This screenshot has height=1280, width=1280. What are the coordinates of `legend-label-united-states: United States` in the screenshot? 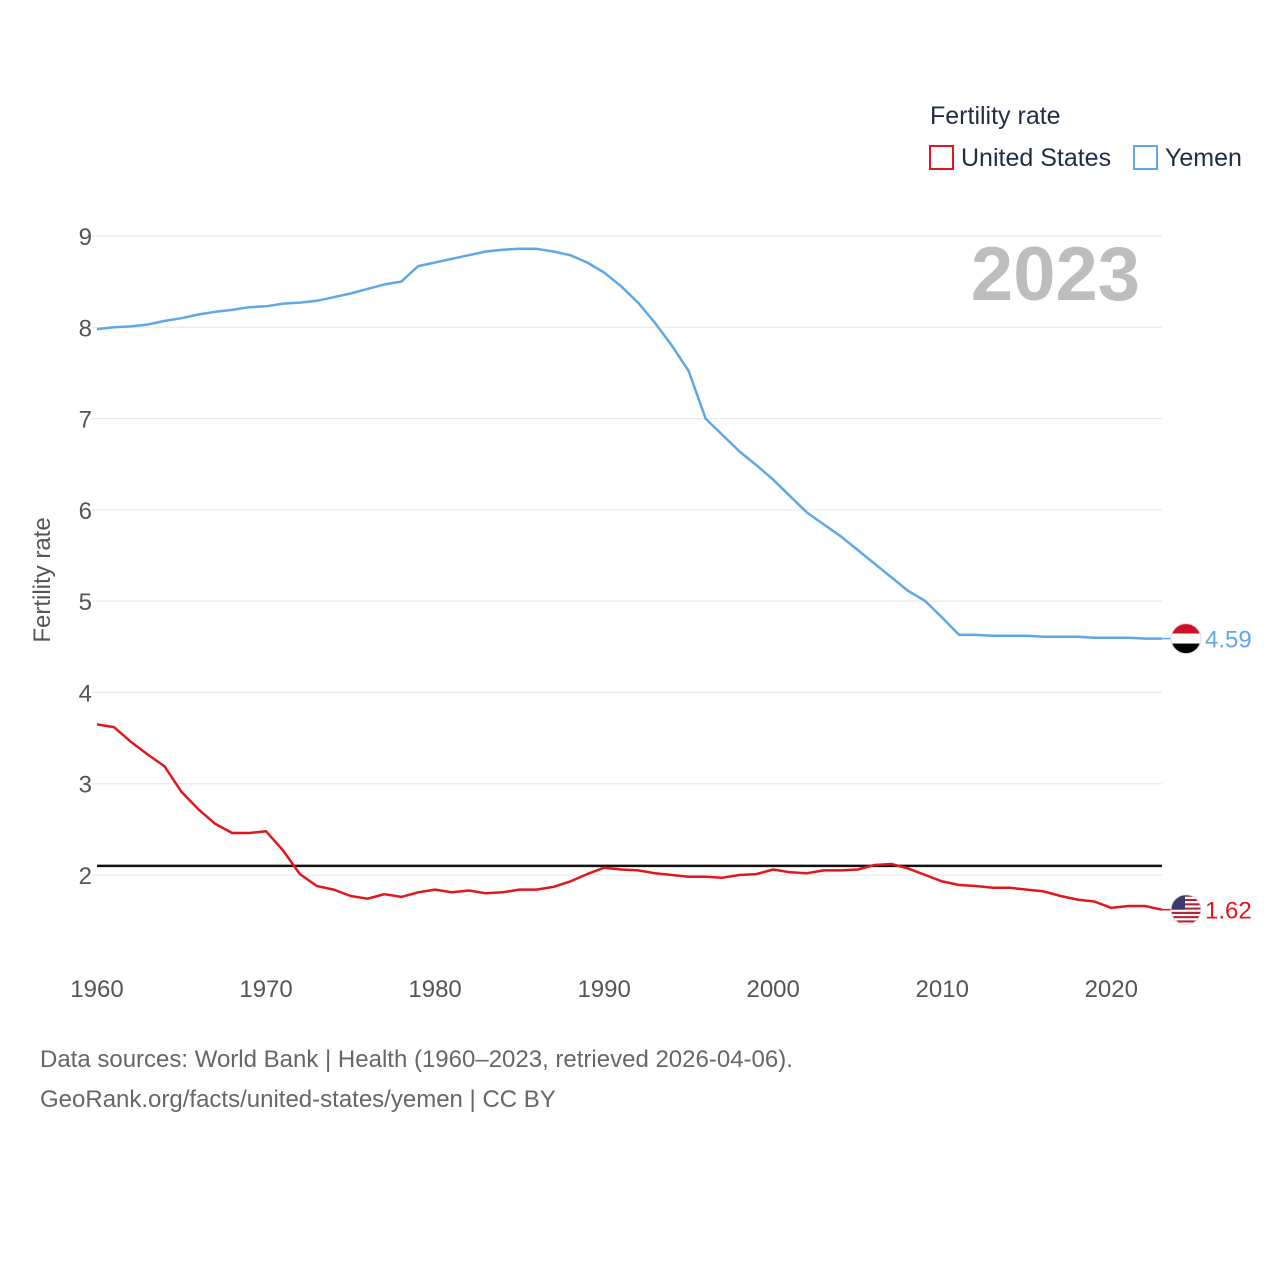 It's located at (1036, 158).